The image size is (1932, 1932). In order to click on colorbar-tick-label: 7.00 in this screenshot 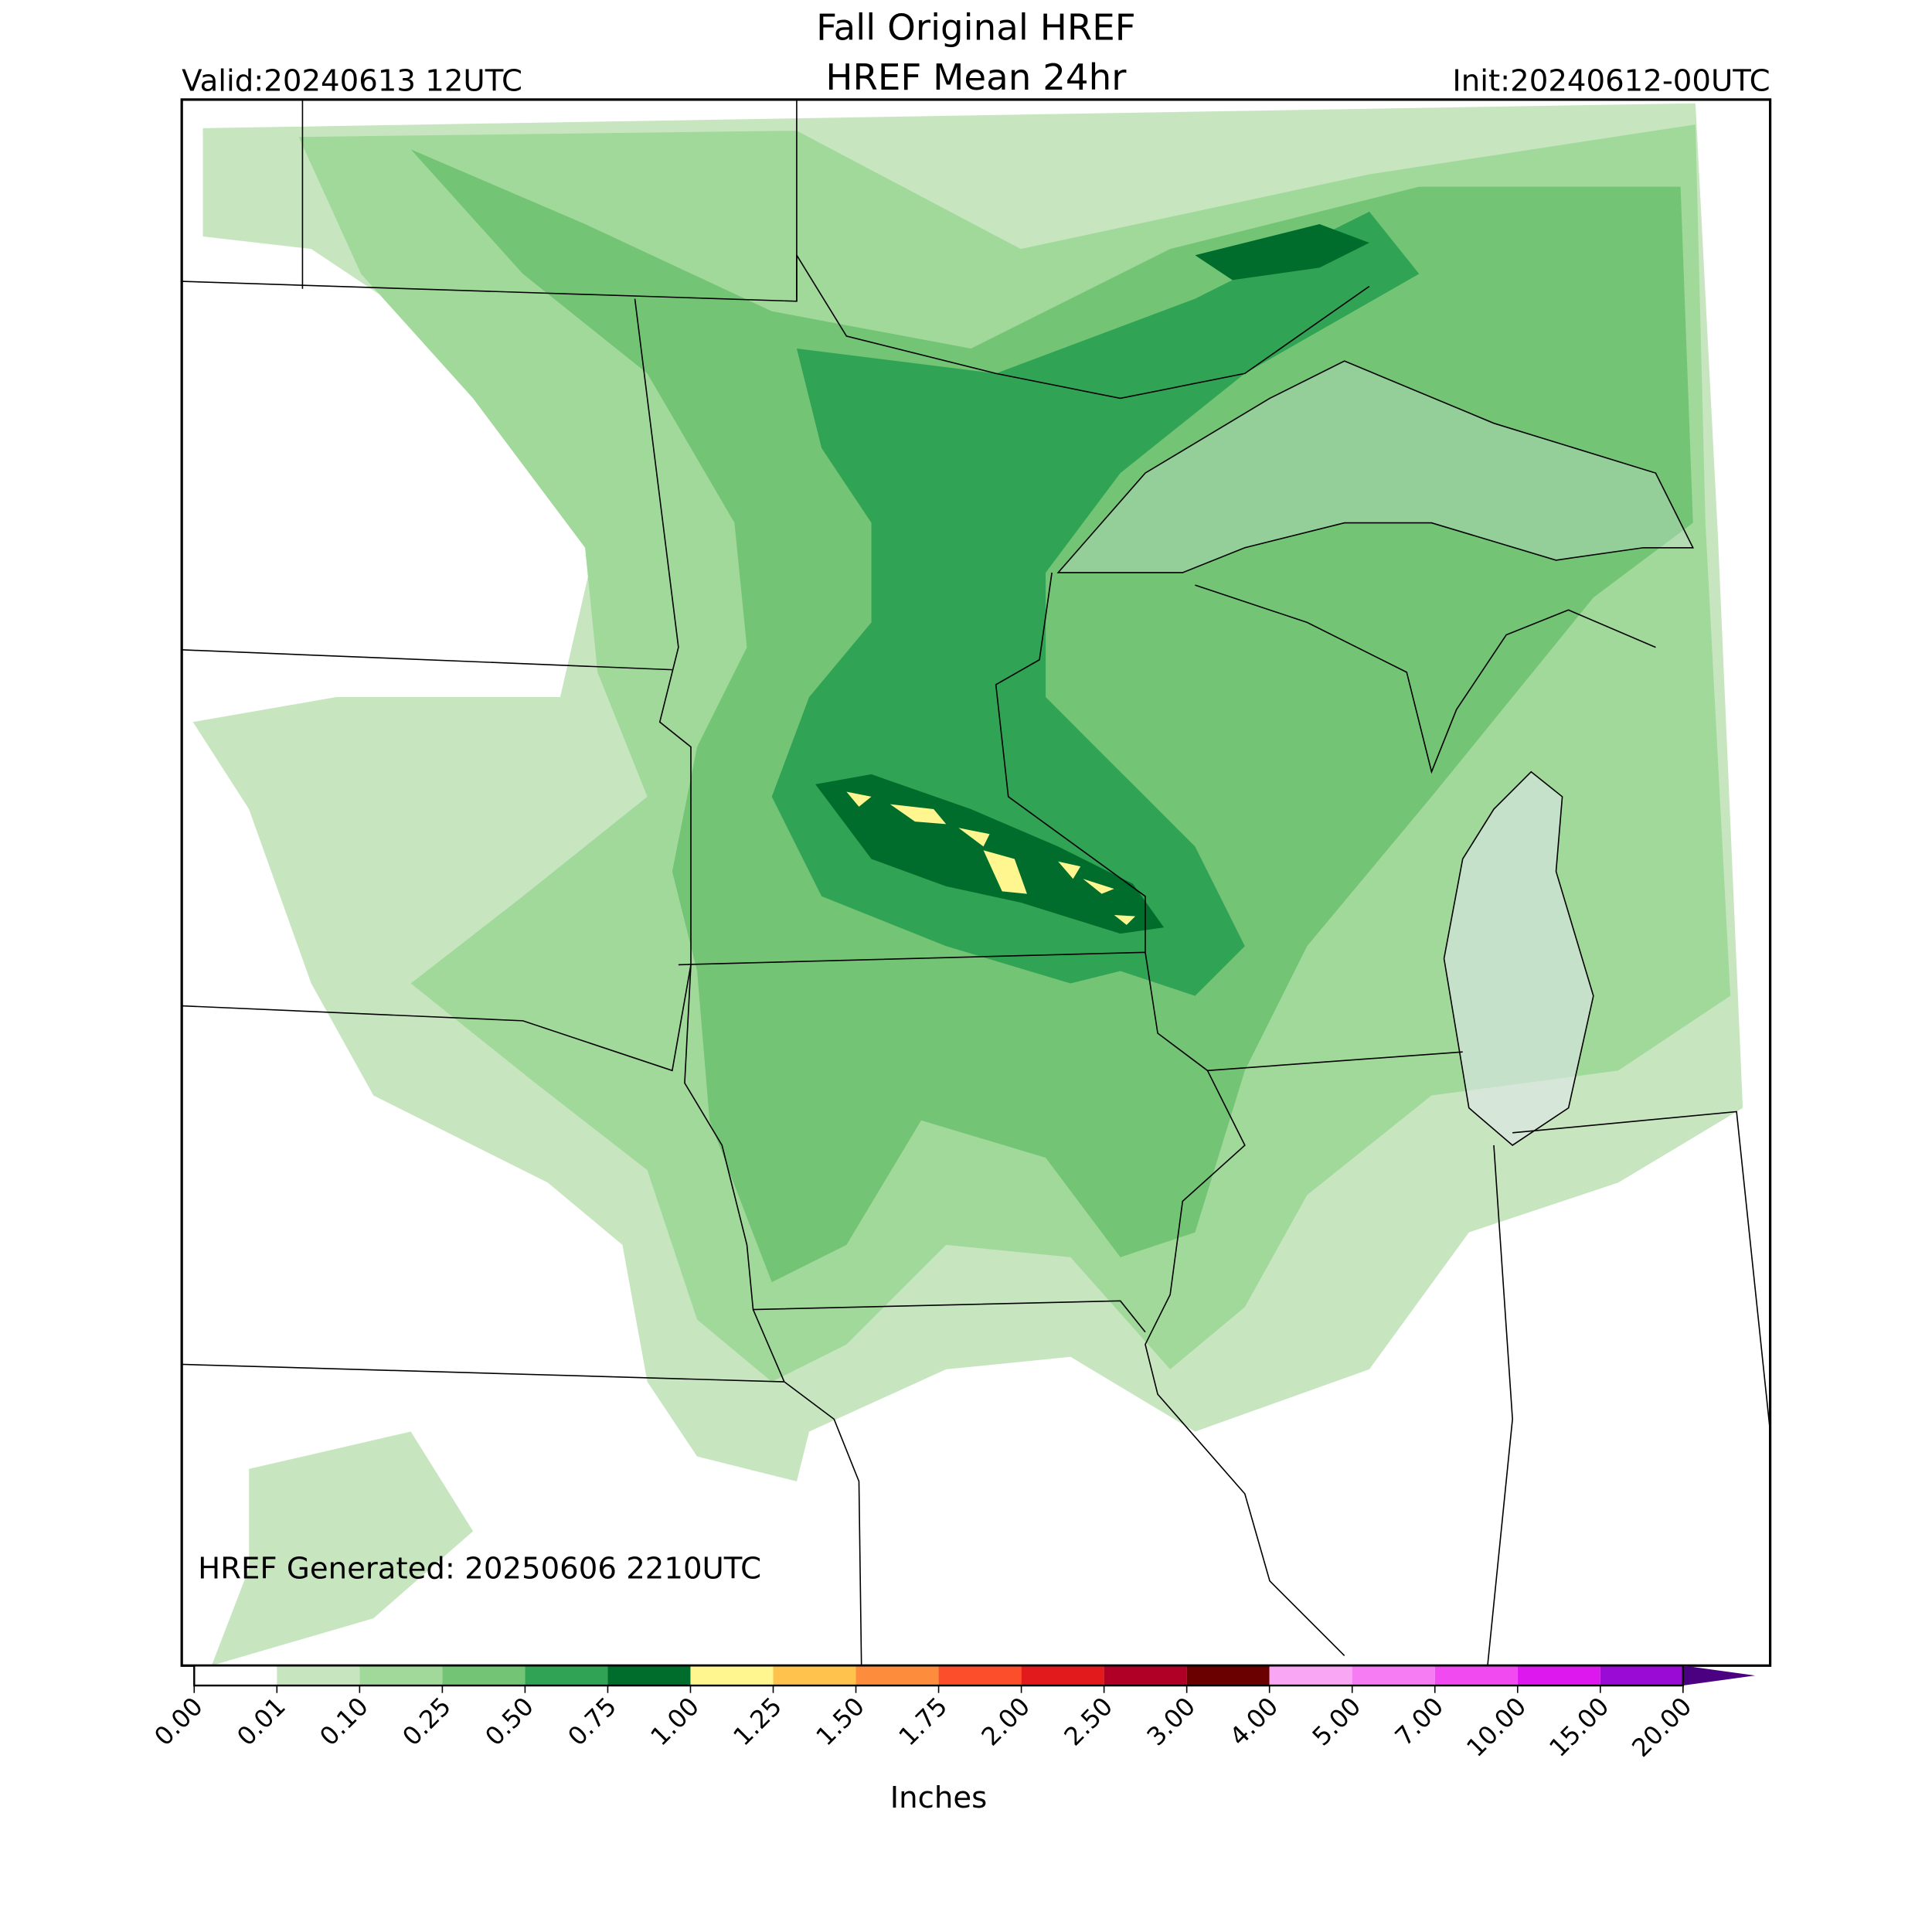, I will do `click(1419, 1722)`.